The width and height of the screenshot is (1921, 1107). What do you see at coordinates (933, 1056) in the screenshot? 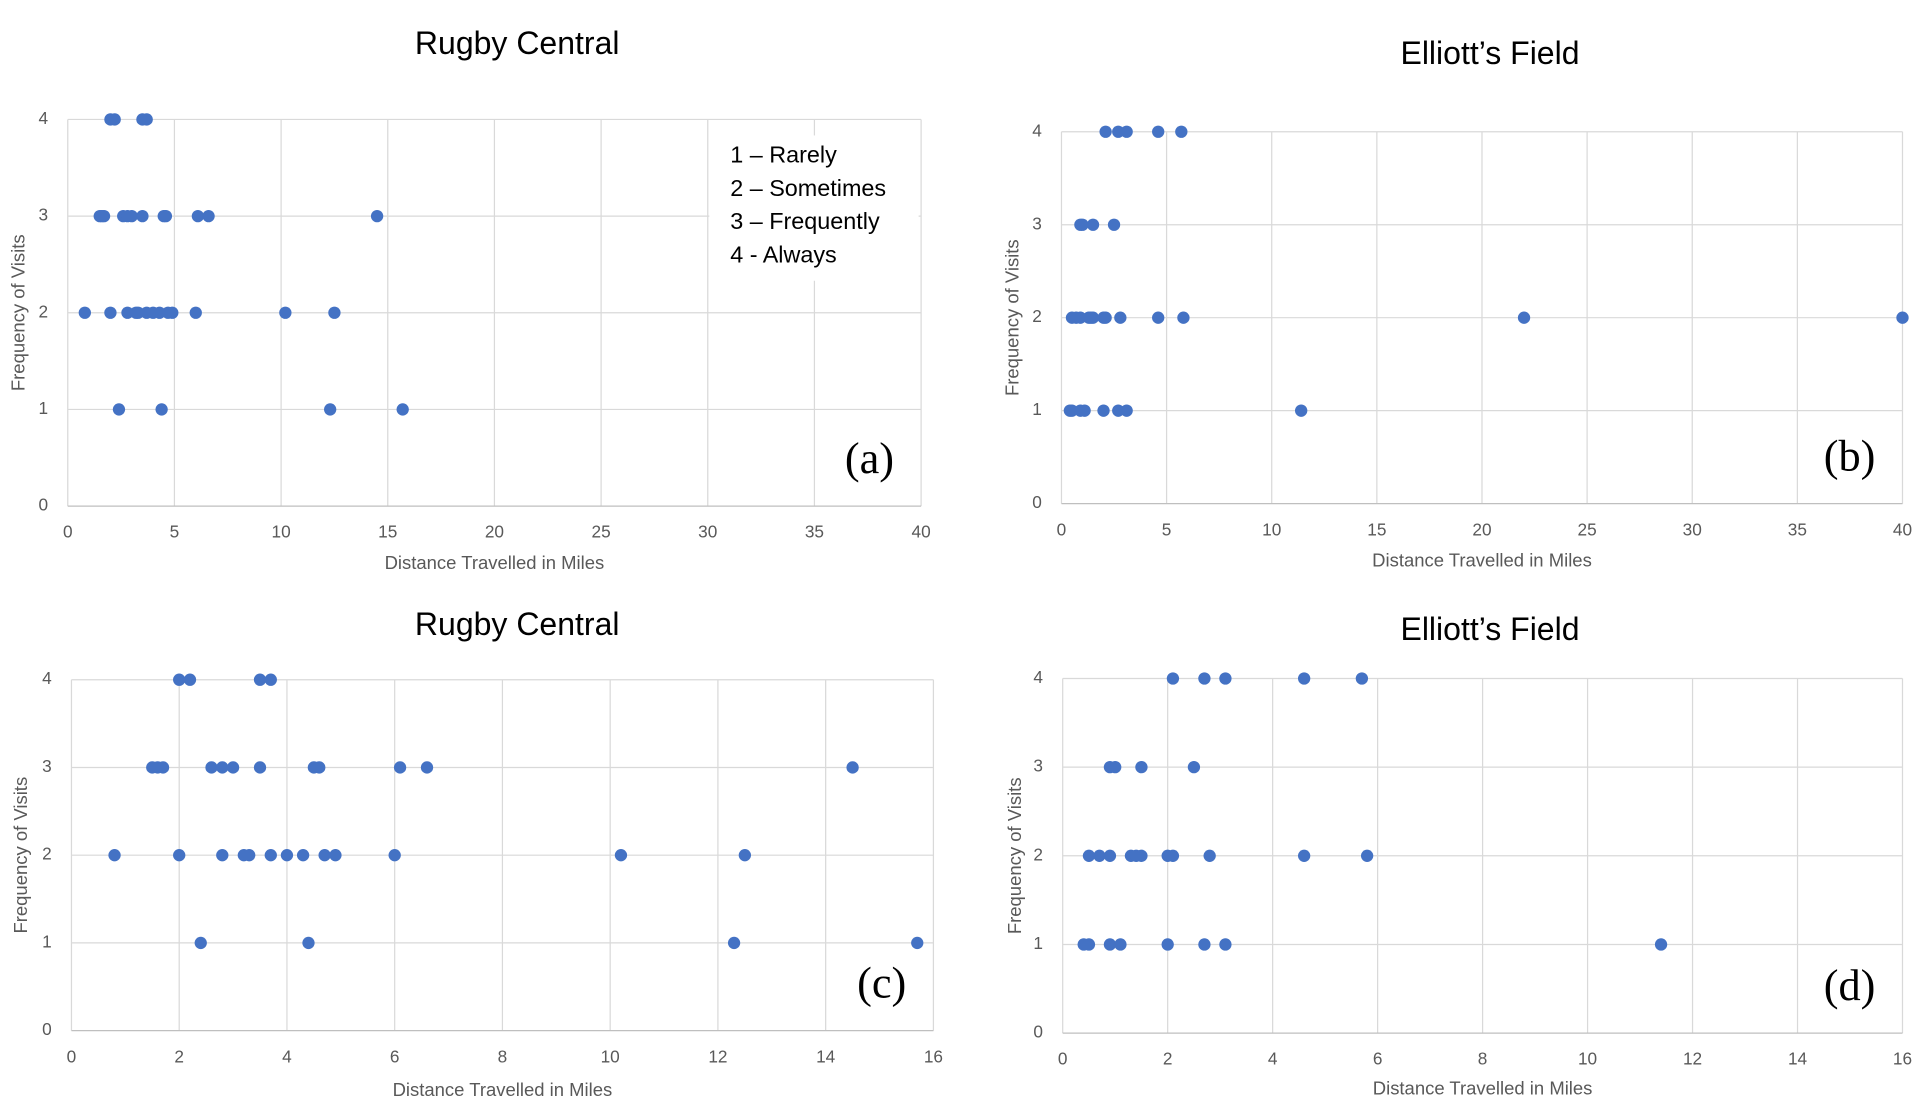
I see `x-tick-label: 16` at bounding box center [933, 1056].